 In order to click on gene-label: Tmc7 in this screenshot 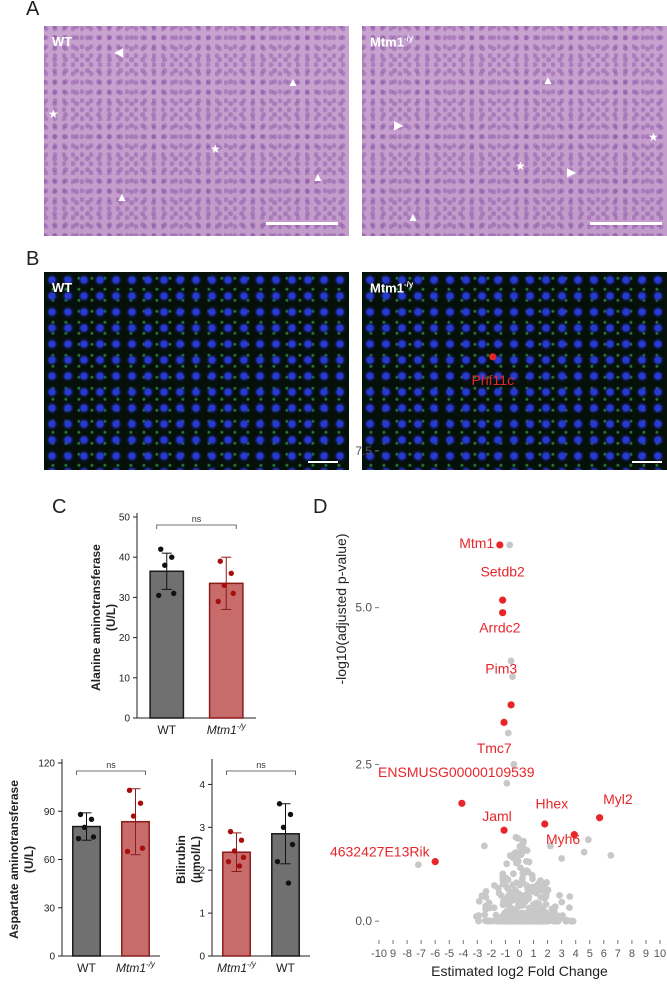, I will do `click(494, 748)`.